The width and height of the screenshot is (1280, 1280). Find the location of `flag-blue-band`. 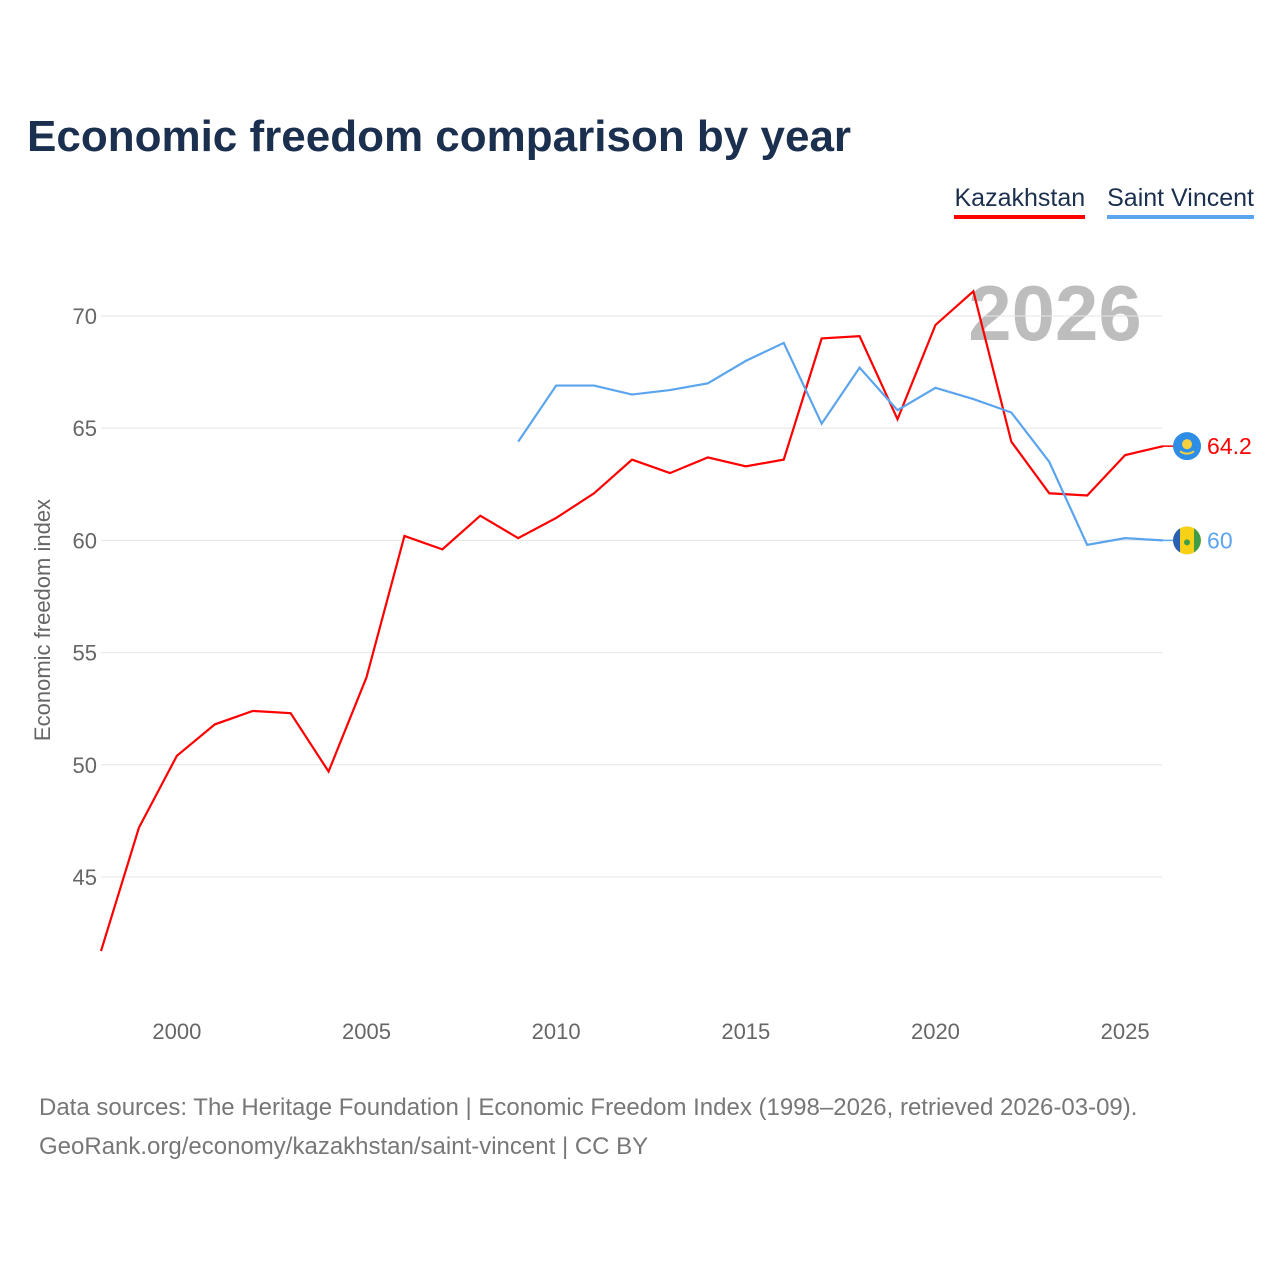

flag-blue-band is located at coordinates (1177, 540).